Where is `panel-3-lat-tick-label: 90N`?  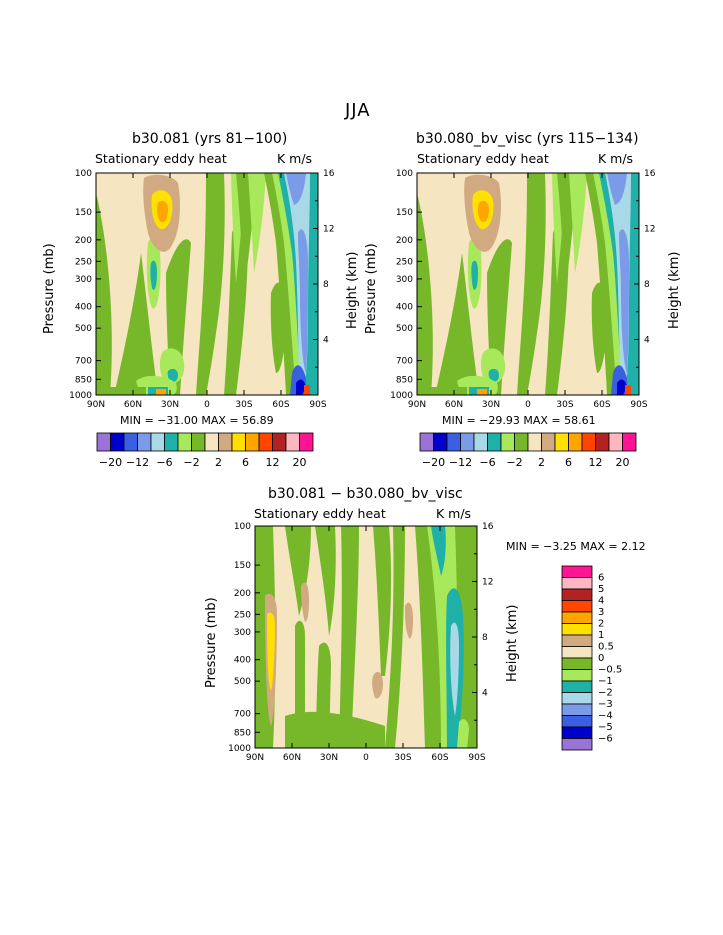
panel-3-lat-tick-label: 90N is located at coordinates (255, 758).